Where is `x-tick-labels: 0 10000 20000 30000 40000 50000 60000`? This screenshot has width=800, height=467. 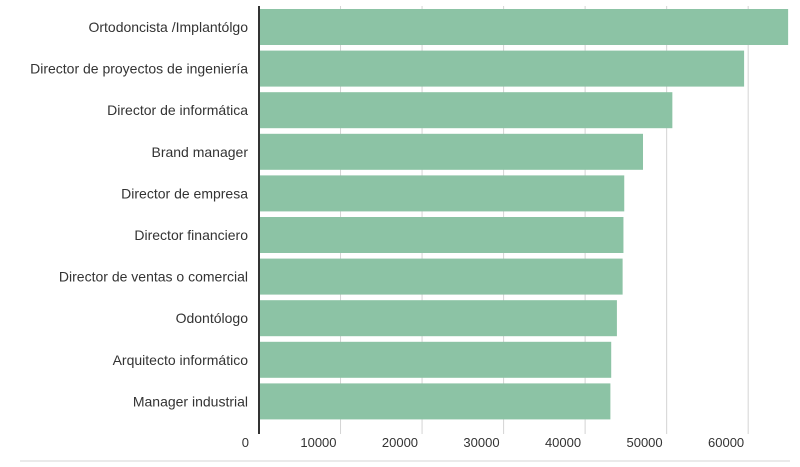 x-tick-labels: 0 10000 20000 30000 40000 50000 60000 is located at coordinates (493, 442).